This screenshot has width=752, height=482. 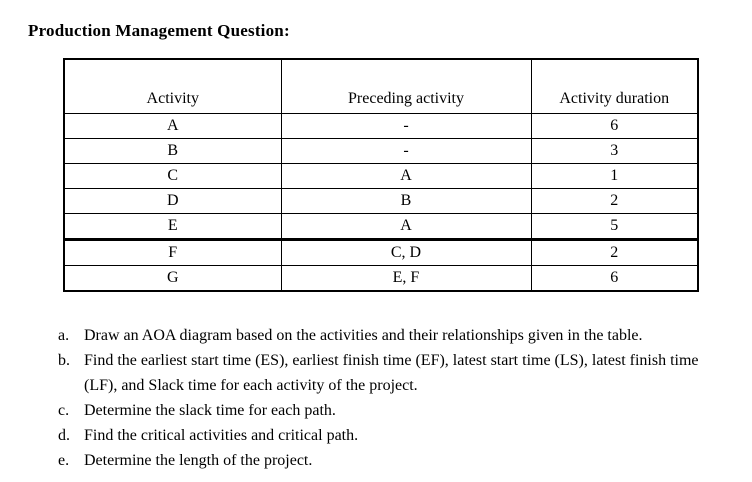 What do you see at coordinates (172, 227) in the screenshot?
I see `cell-activity: E` at bounding box center [172, 227].